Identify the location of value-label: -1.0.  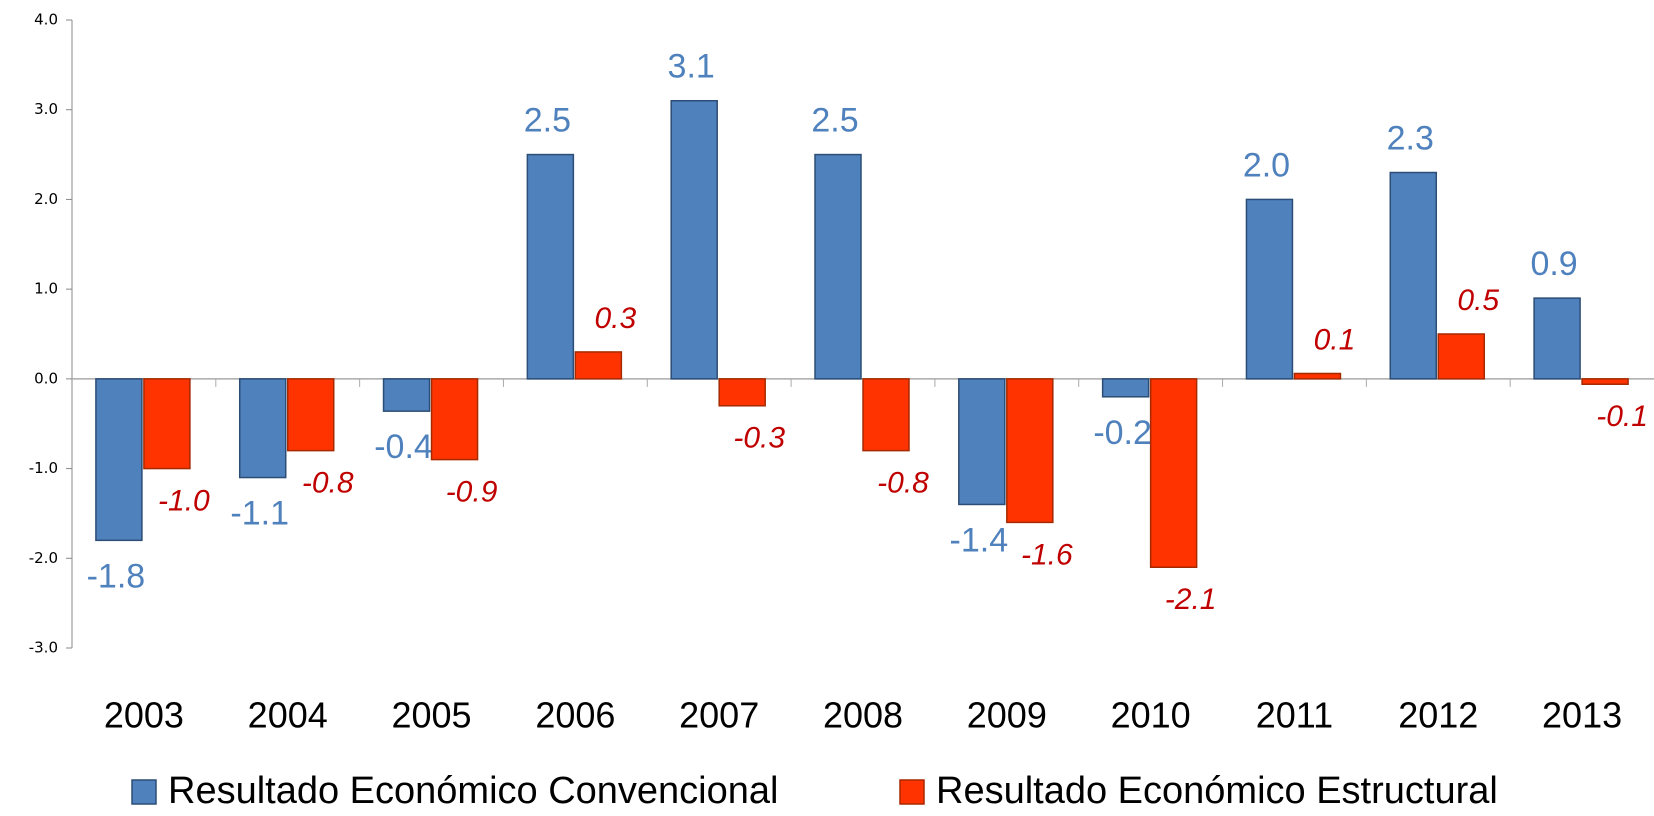
(184, 500).